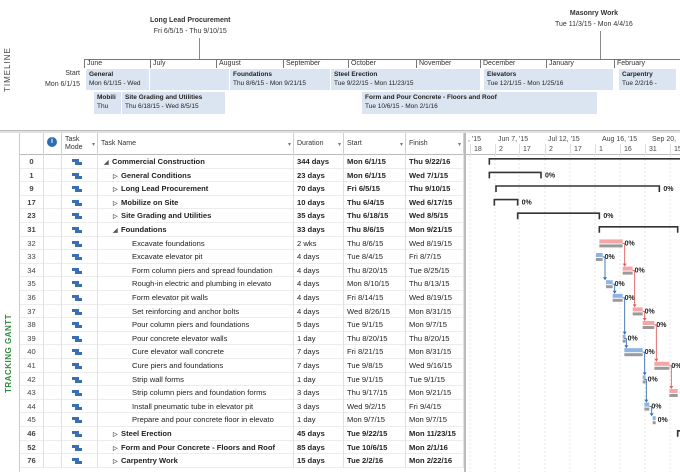 This screenshot has height=472, width=680. What do you see at coordinates (435, 189) in the screenshot?
I see `finish-cell: Thu 9/10/15` at bounding box center [435, 189].